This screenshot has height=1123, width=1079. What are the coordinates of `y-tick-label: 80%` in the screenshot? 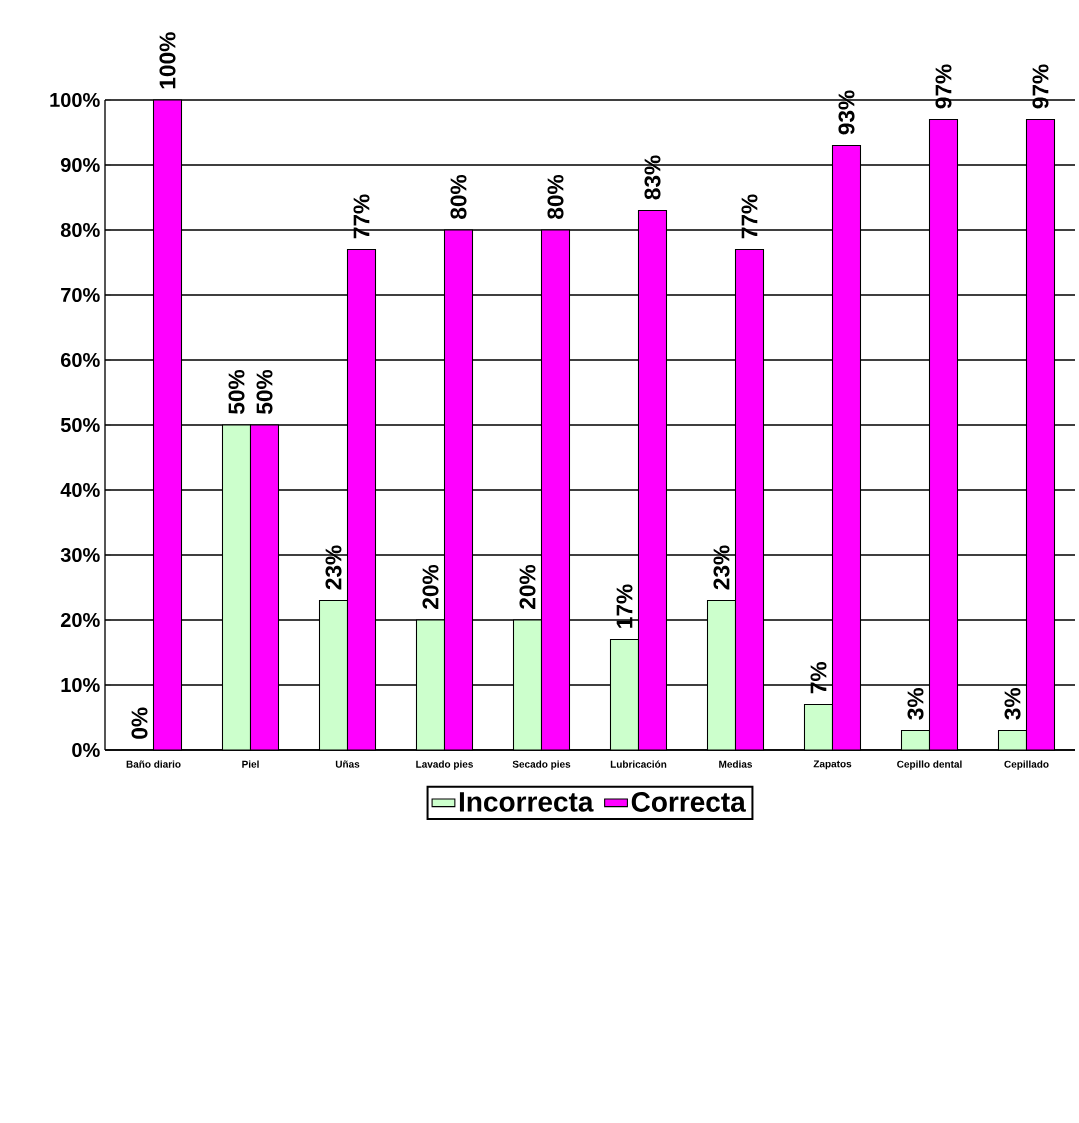 It's located at (80, 230).